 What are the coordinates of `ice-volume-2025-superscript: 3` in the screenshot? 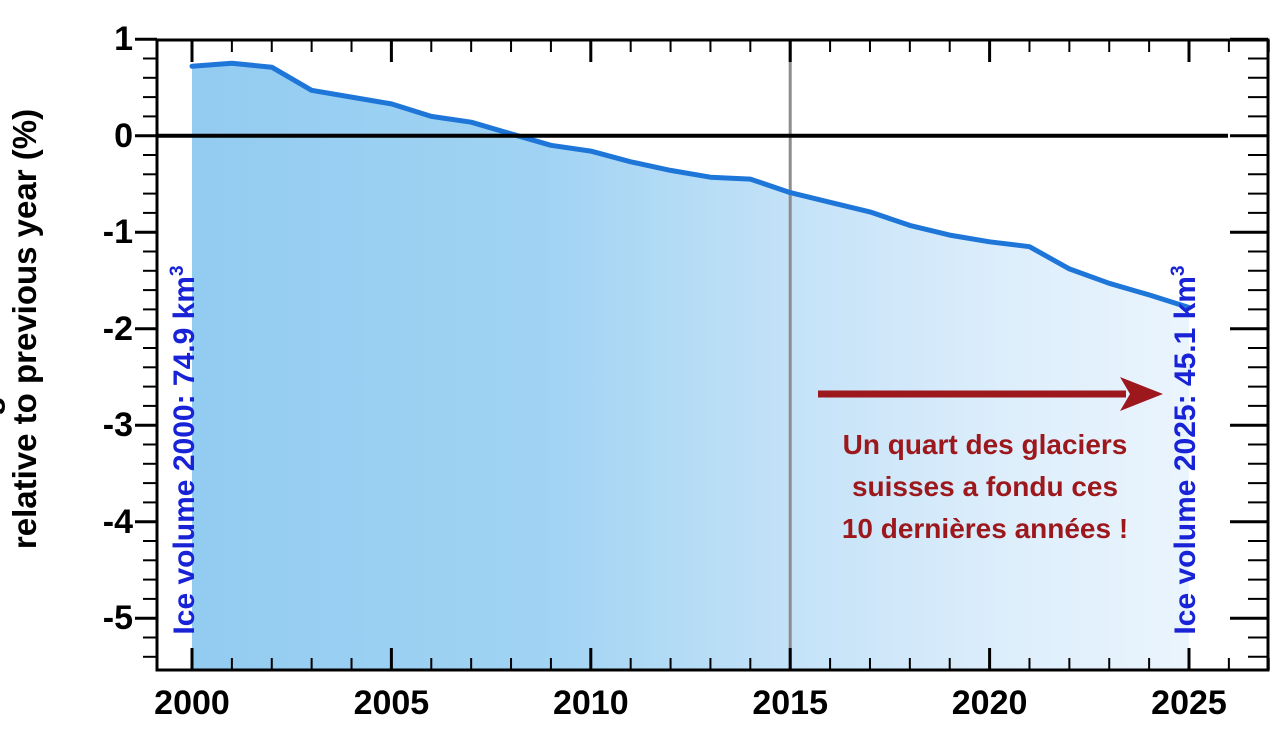 It's located at (1178, 271).